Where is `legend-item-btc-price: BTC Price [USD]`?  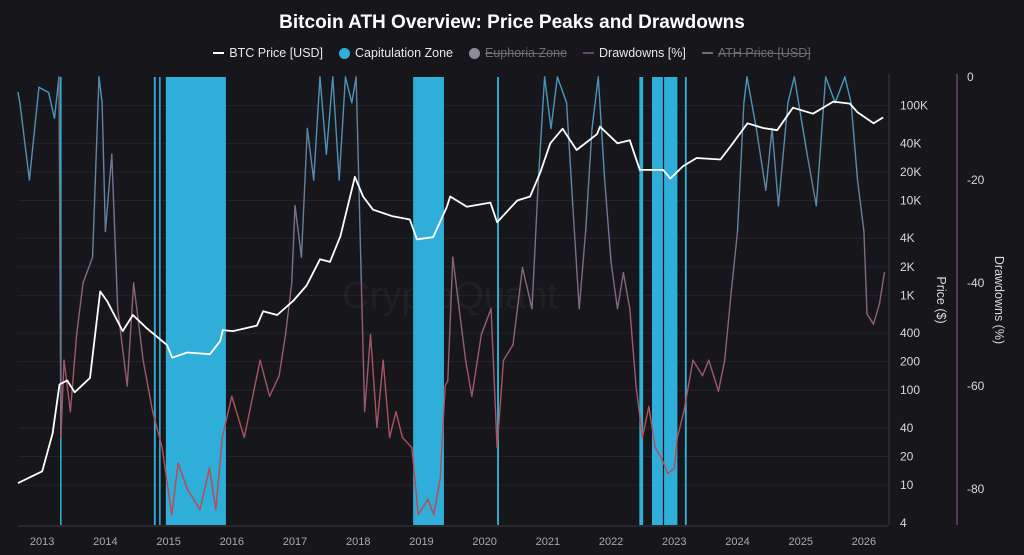
legend-item-btc-price: BTC Price [USD] is located at coordinates (268, 53).